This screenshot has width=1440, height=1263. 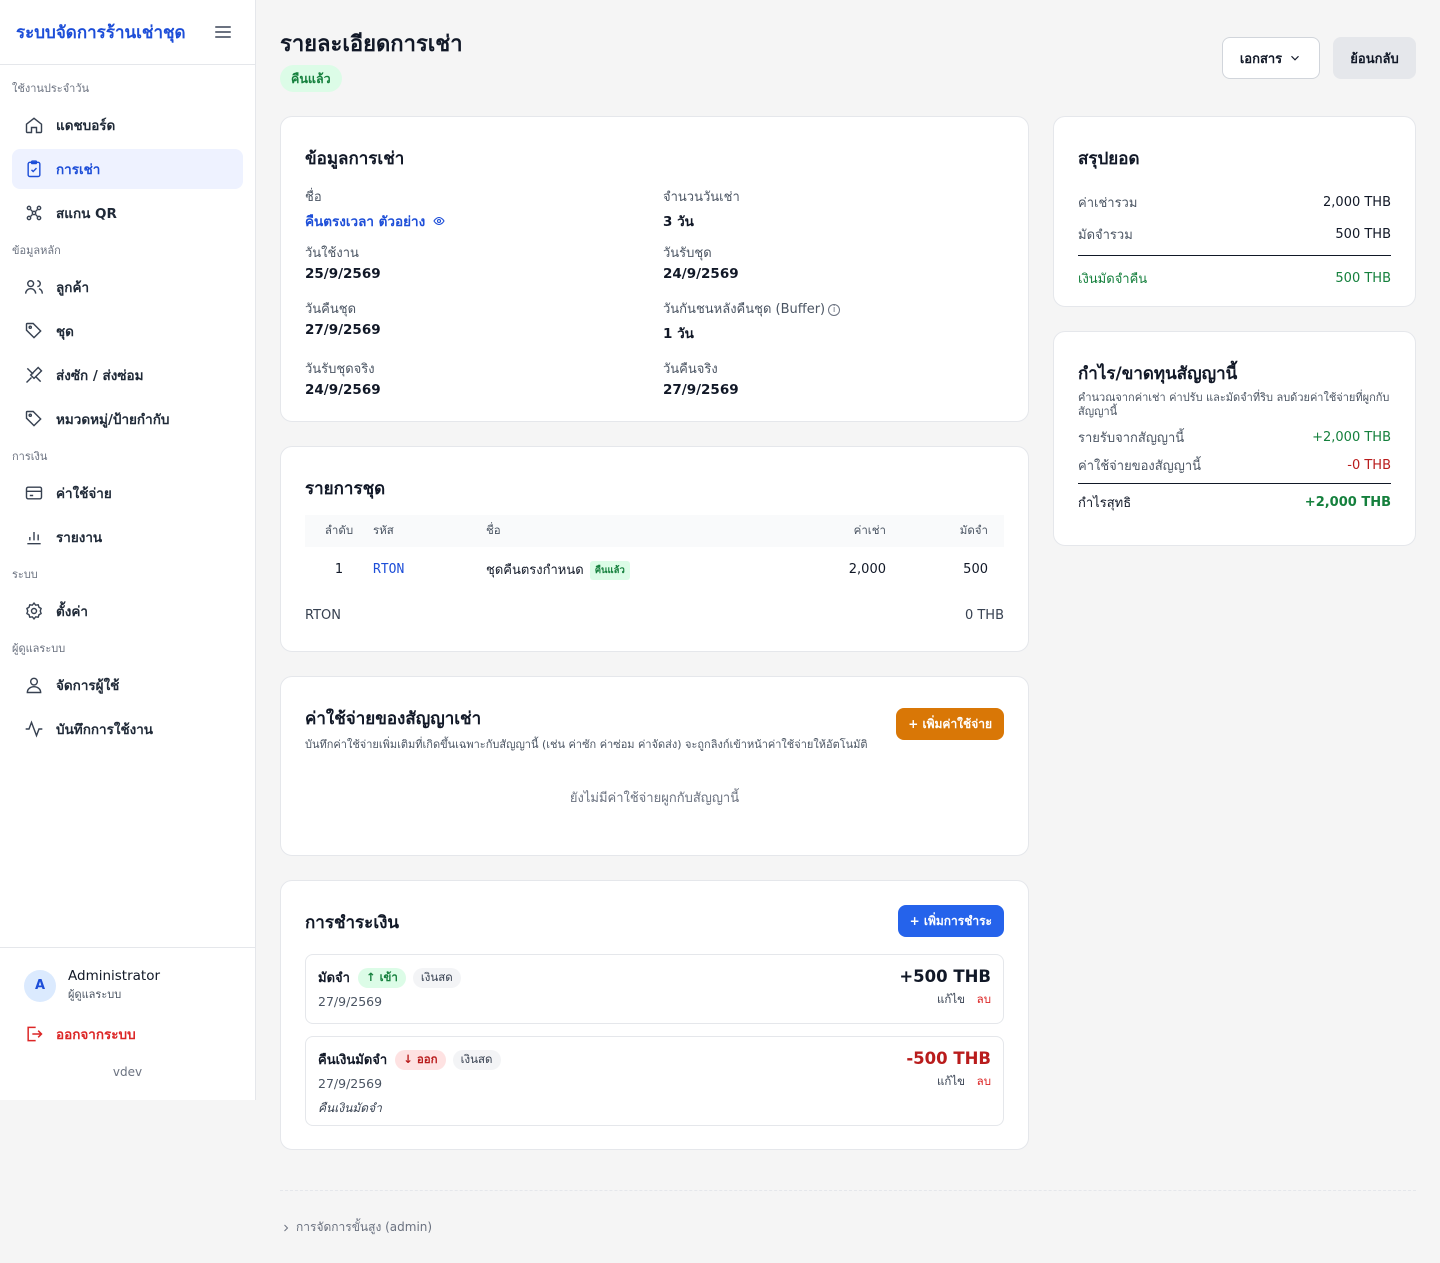 I want to click on add-payment-button: + เพิ่มการชำระ, so click(x=950, y=921).